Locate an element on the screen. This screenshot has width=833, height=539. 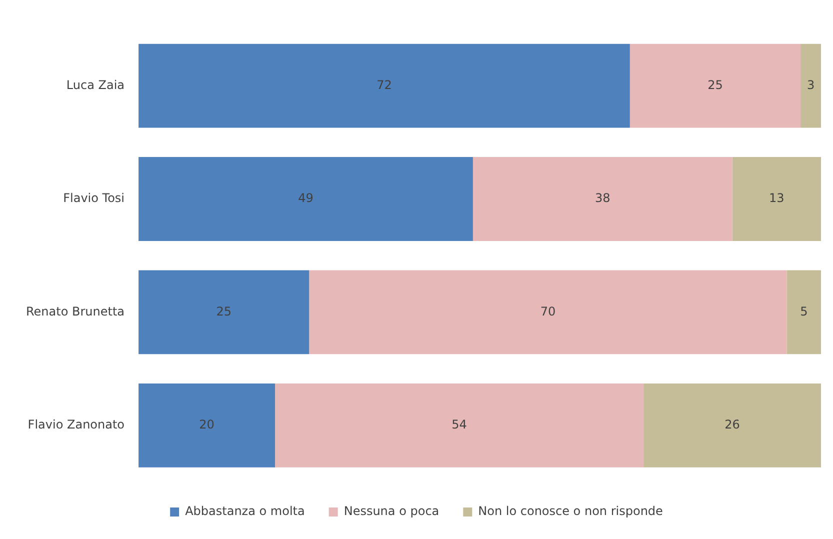
data-label: 72 is located at coordinates (384, 85).